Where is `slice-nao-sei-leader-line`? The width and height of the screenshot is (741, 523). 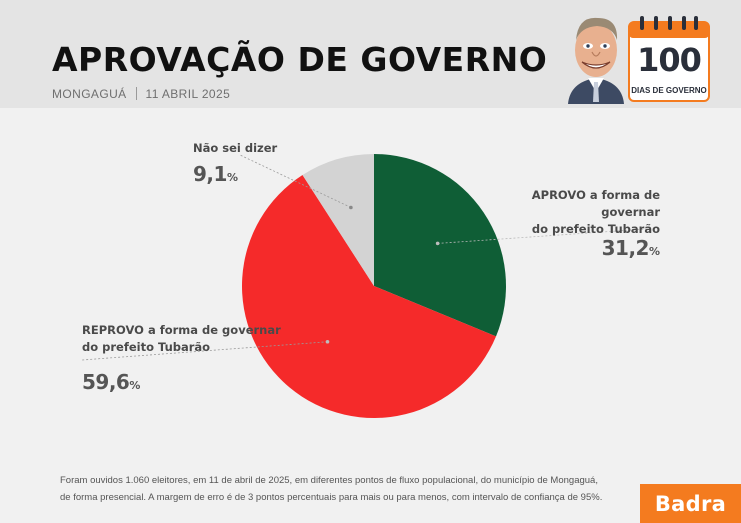
slice-nao-sei-leader-line is located at coordinates (295, 181).